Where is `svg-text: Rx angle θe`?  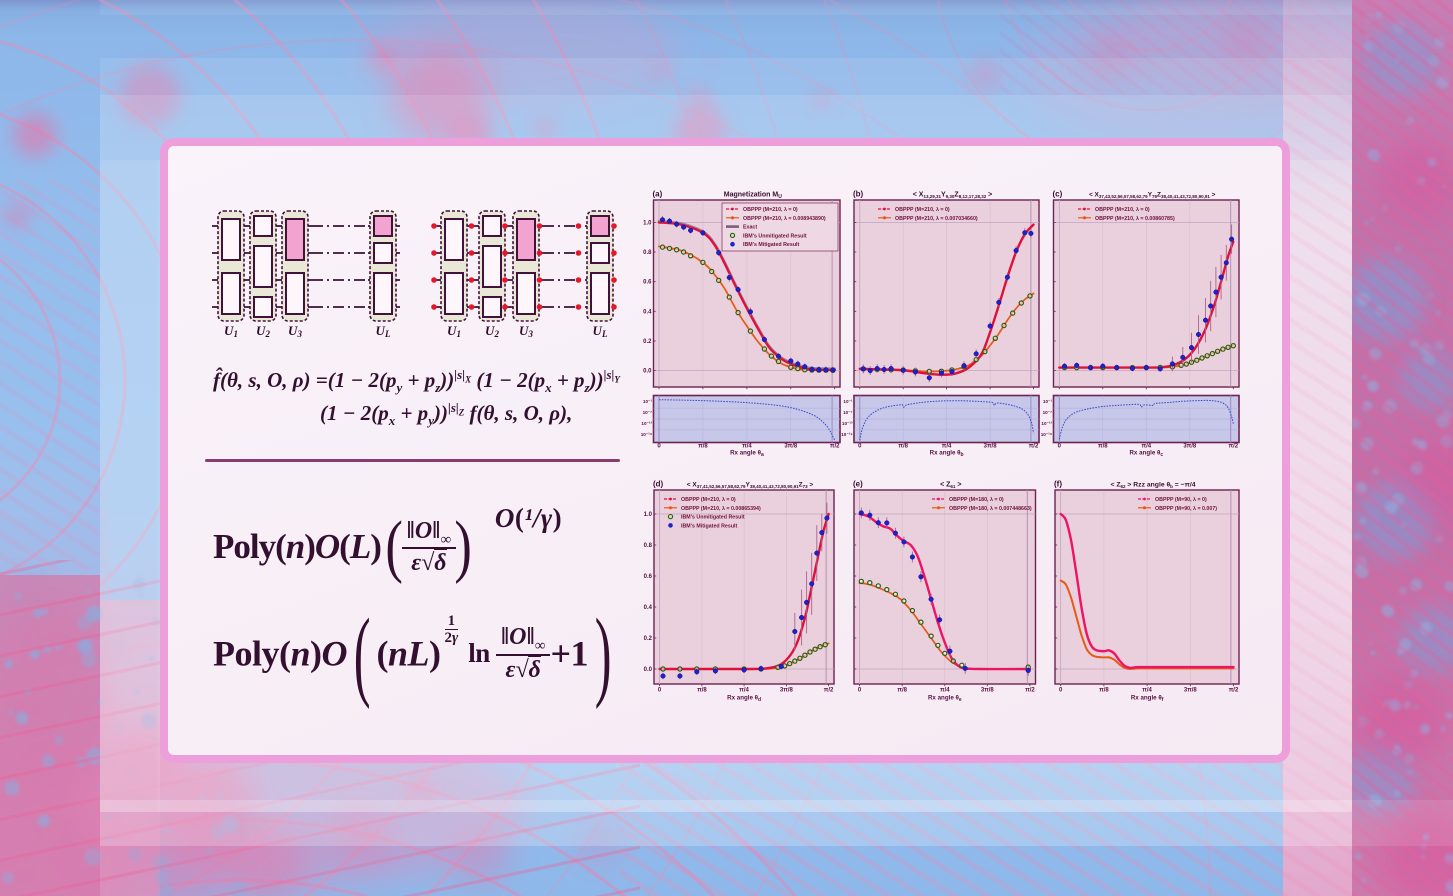
svg-text: Rx angle θe is located at coordinates (945, 699).